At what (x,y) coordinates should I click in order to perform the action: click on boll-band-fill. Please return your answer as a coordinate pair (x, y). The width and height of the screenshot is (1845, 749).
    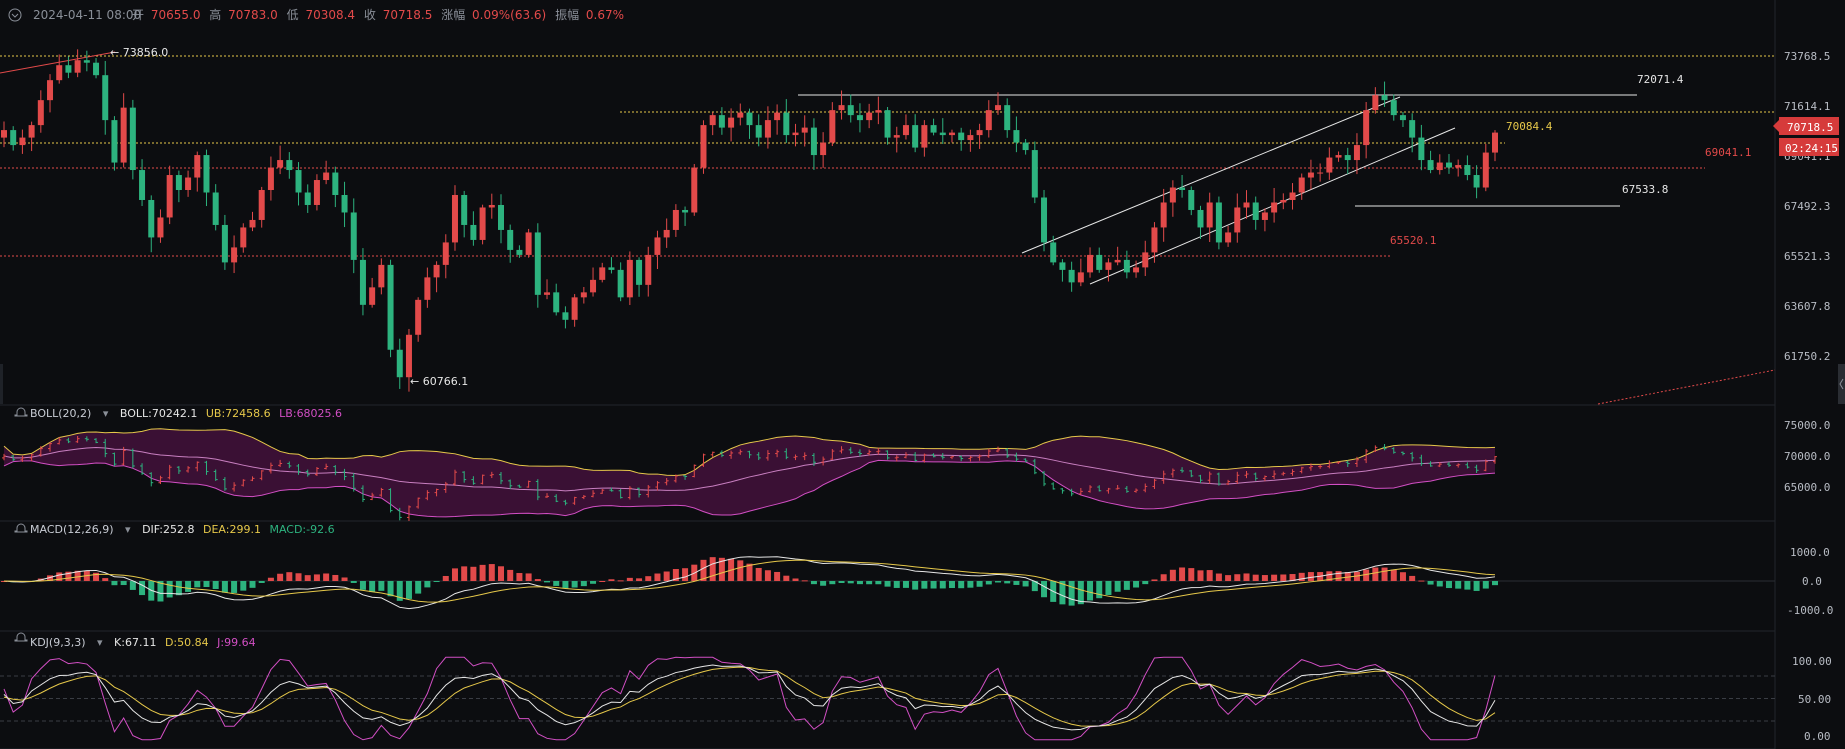
    Looking at the image, I should click on (749, 472).